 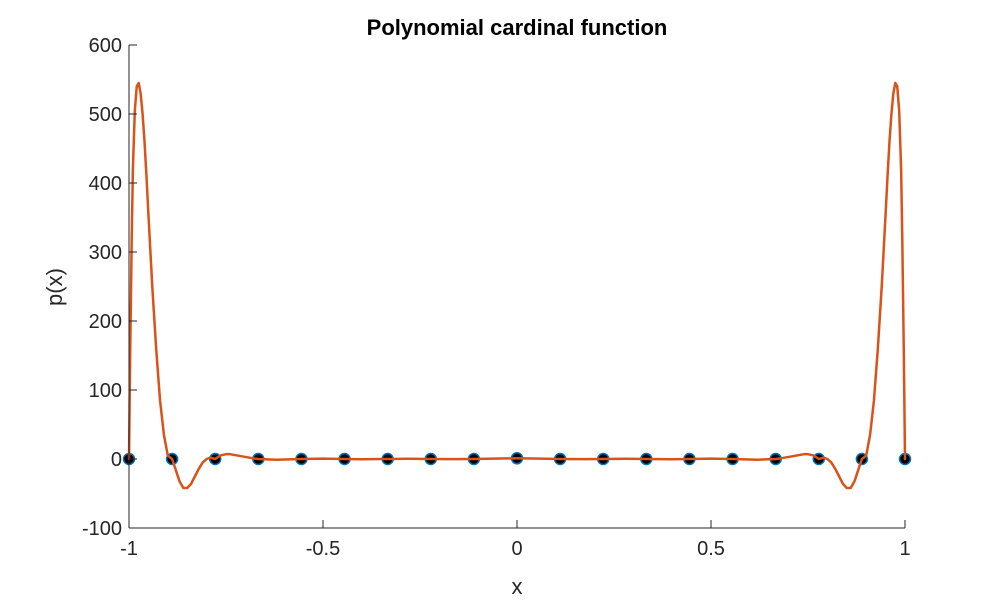 I want to click on x-tick-label: -0.5, so click(x=323, y=549).